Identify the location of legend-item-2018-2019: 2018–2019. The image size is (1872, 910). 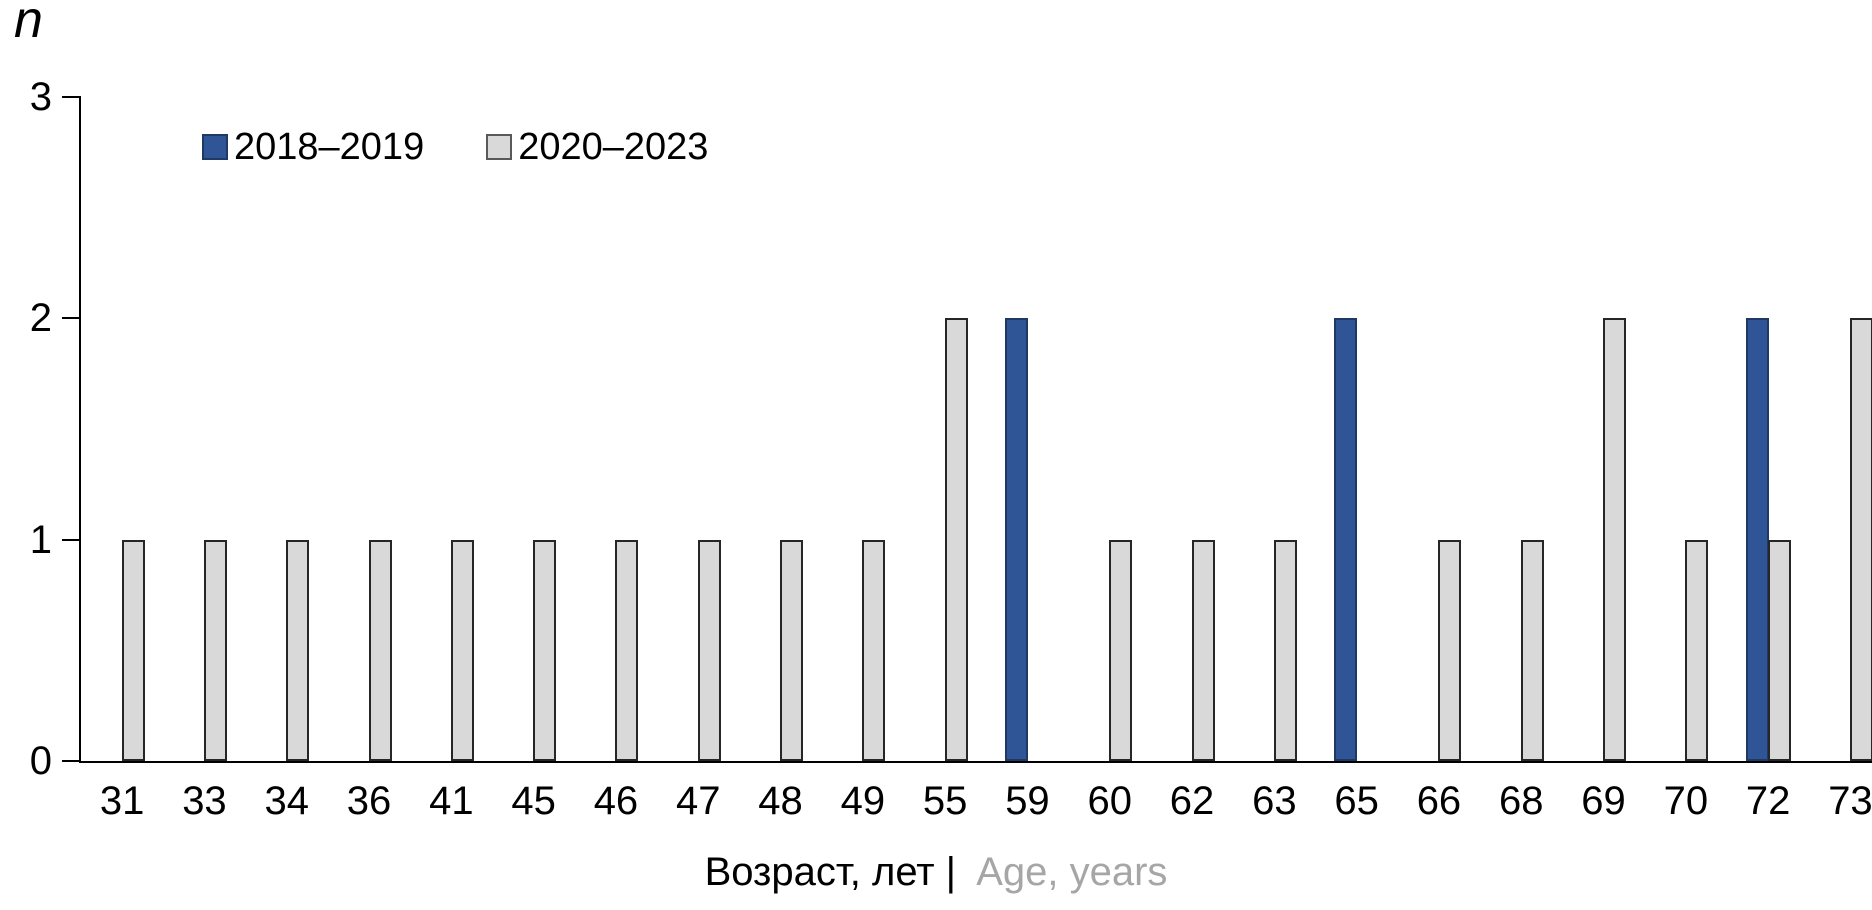
(313, 147).